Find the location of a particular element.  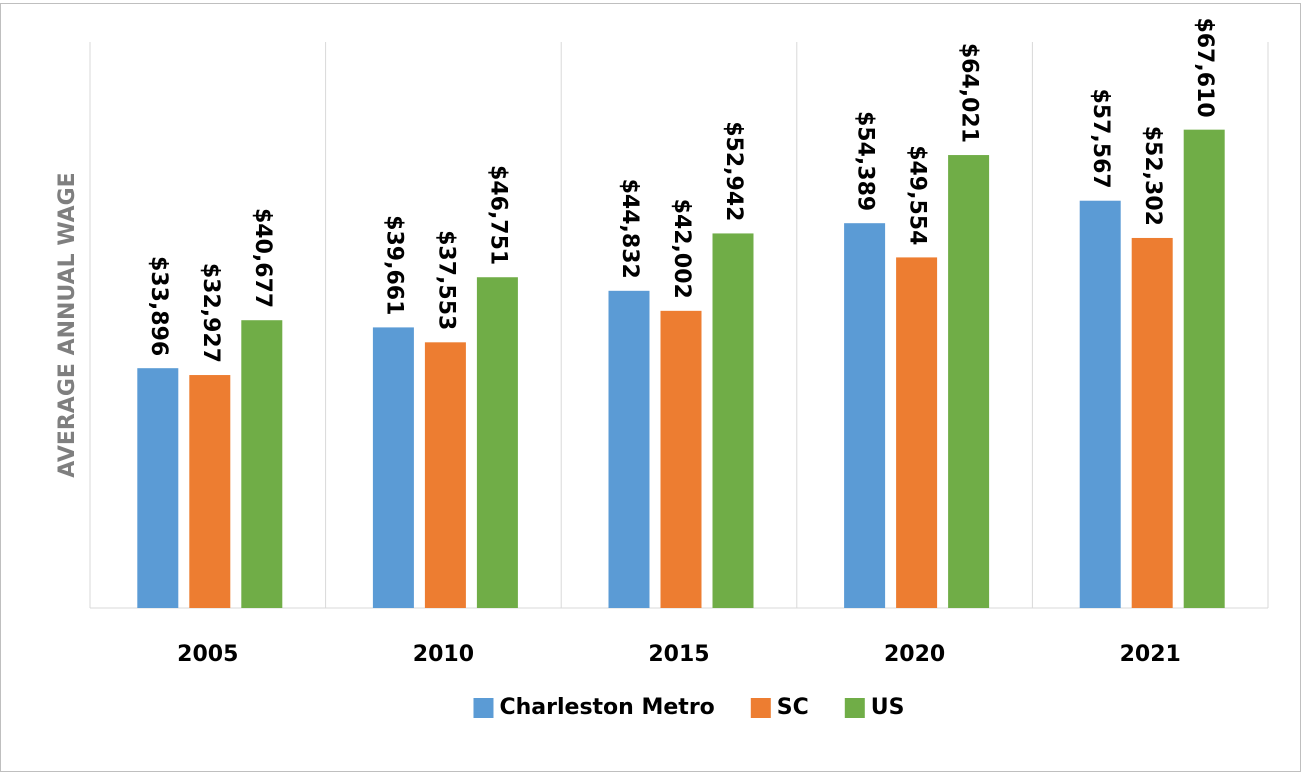

data-label: $52,302 is located at coordinates (1152, 176).